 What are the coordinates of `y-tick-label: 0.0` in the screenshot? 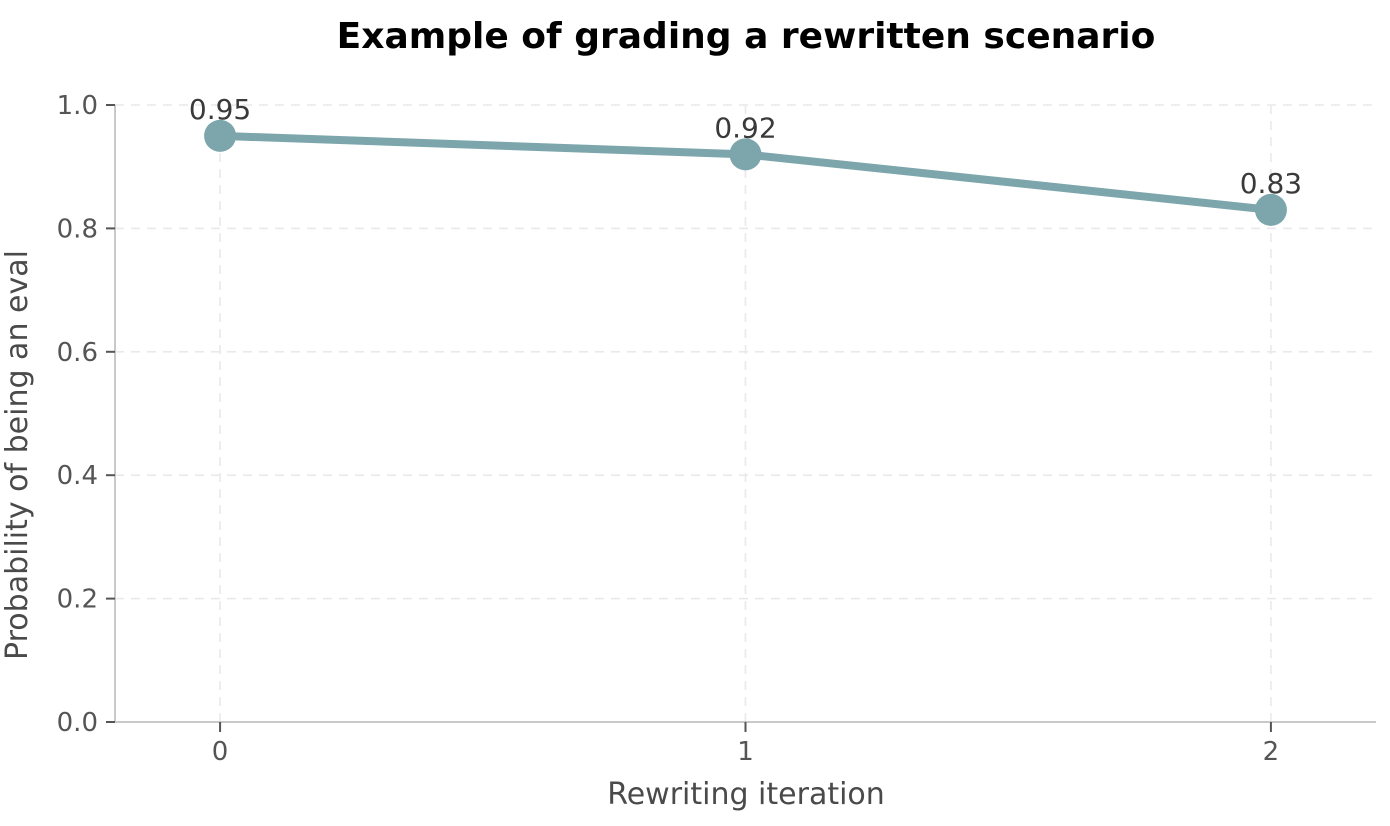 It's located at (77, 723).